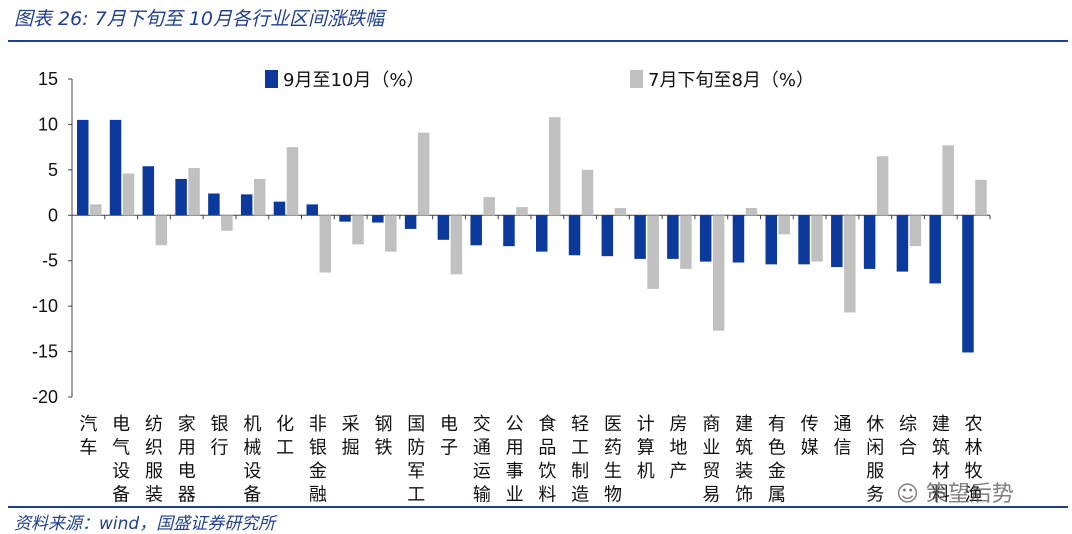 The height and width of the screenshot is (534, 1072). What do you see at coordinates (187, 460) in the screenshot?
I see `x-category-label: 家用电器` at bounding box center [187, 460].